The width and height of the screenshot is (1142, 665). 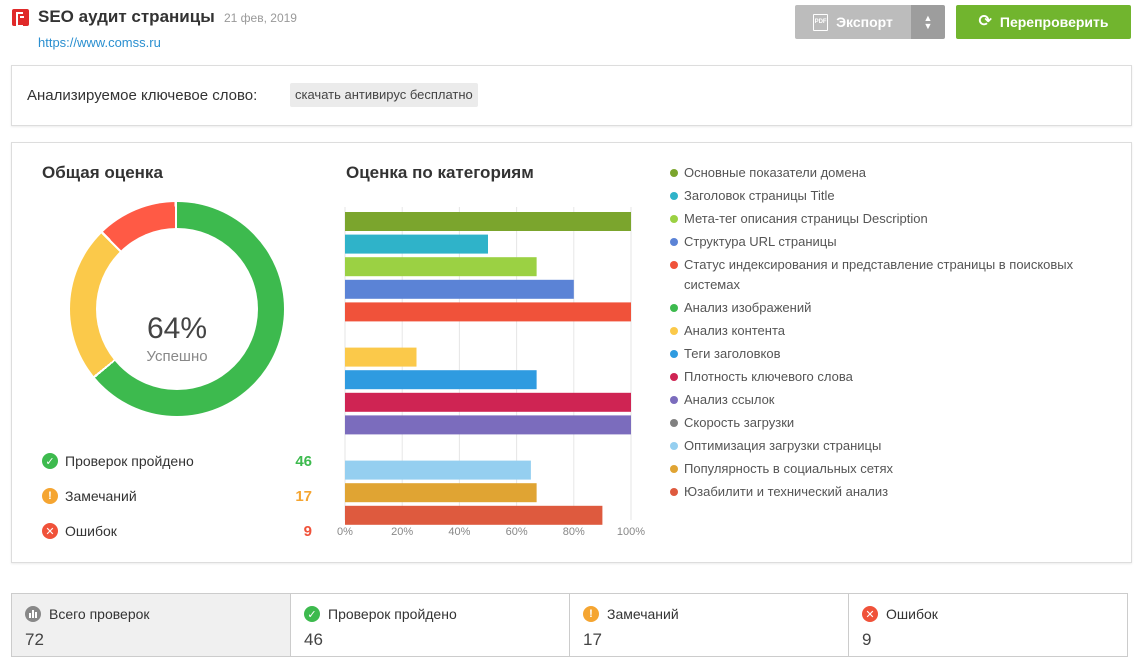 I want to click on recheck-button: ⟳ Перепроверить, so click(x=1043, y=22).